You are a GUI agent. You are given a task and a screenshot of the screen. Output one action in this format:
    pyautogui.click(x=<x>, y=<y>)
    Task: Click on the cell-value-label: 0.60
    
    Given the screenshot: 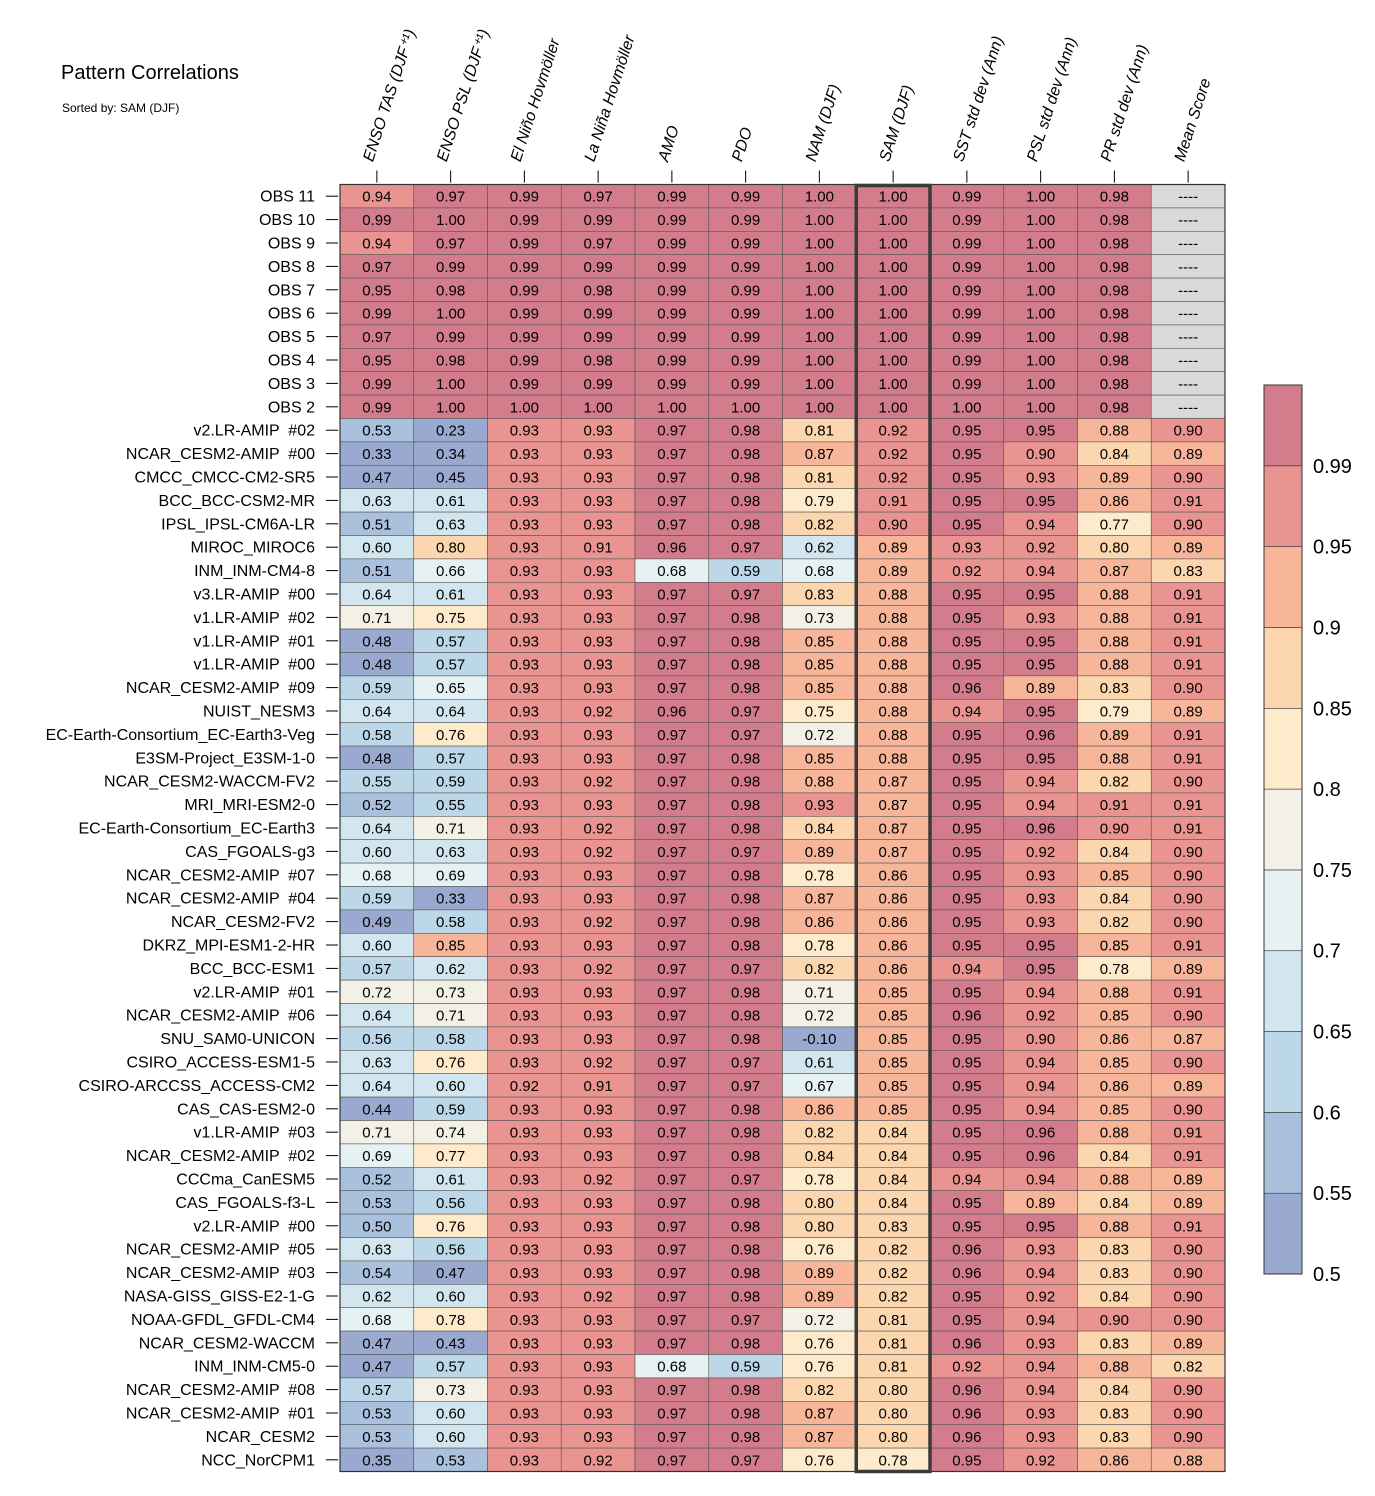 What is the action you would take?
    pyautogui.click(x=376, y=852)
    